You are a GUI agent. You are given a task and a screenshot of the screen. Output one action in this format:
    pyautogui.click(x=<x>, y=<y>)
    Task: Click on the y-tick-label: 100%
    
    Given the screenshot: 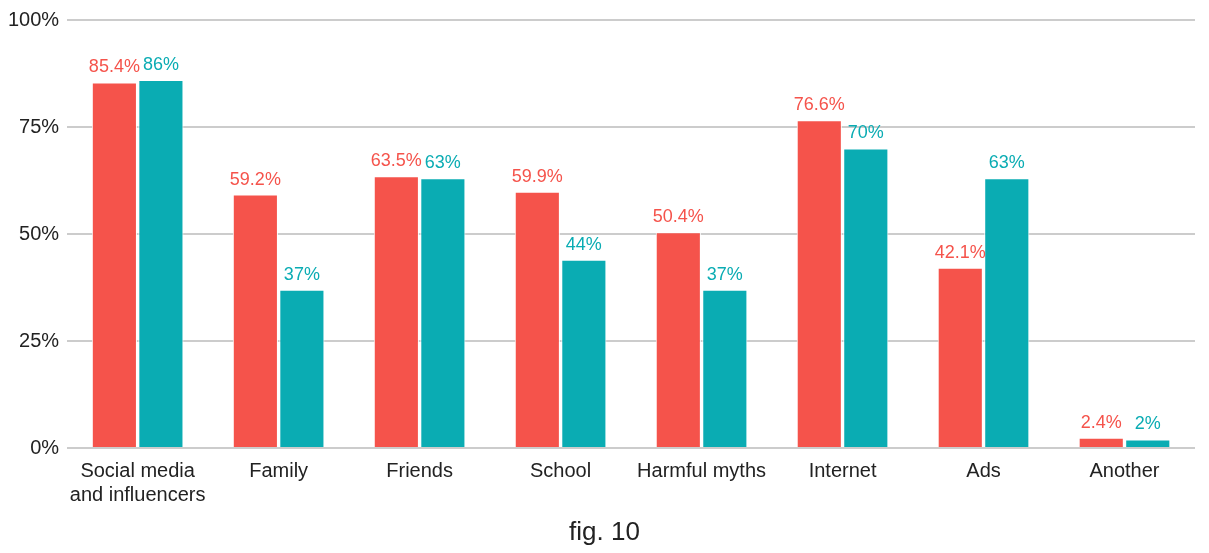 What is the action you would take?
    pyautogui.click(x=34, y=18)
    